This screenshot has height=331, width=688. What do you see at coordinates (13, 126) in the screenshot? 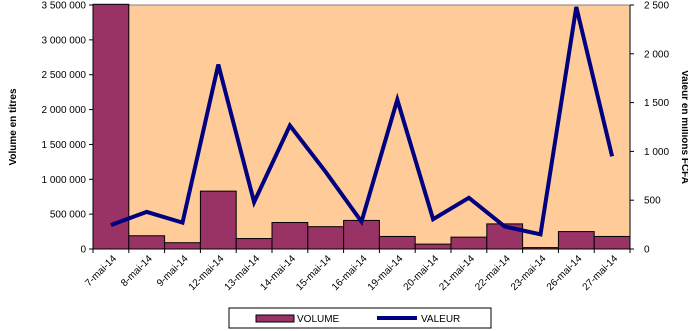
I see `left-axis-title: Volume en titres` at bounding box center [13, 126].